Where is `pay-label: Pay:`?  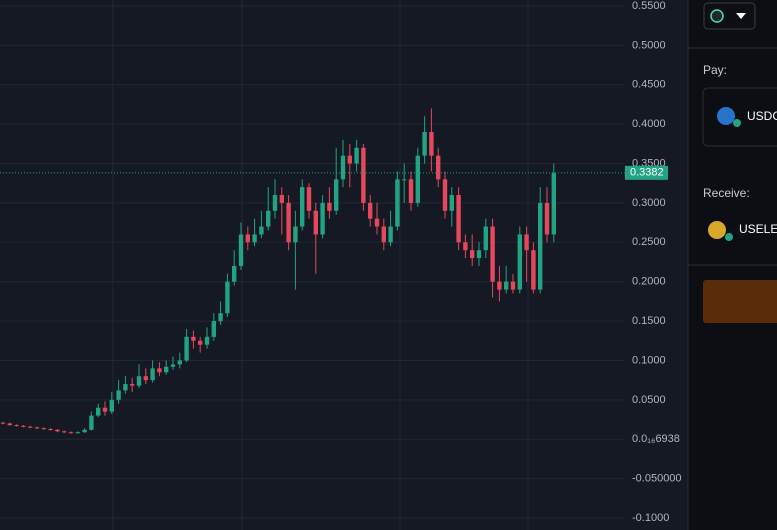 pay-label: Pay: is located at coordinates (715, 70).